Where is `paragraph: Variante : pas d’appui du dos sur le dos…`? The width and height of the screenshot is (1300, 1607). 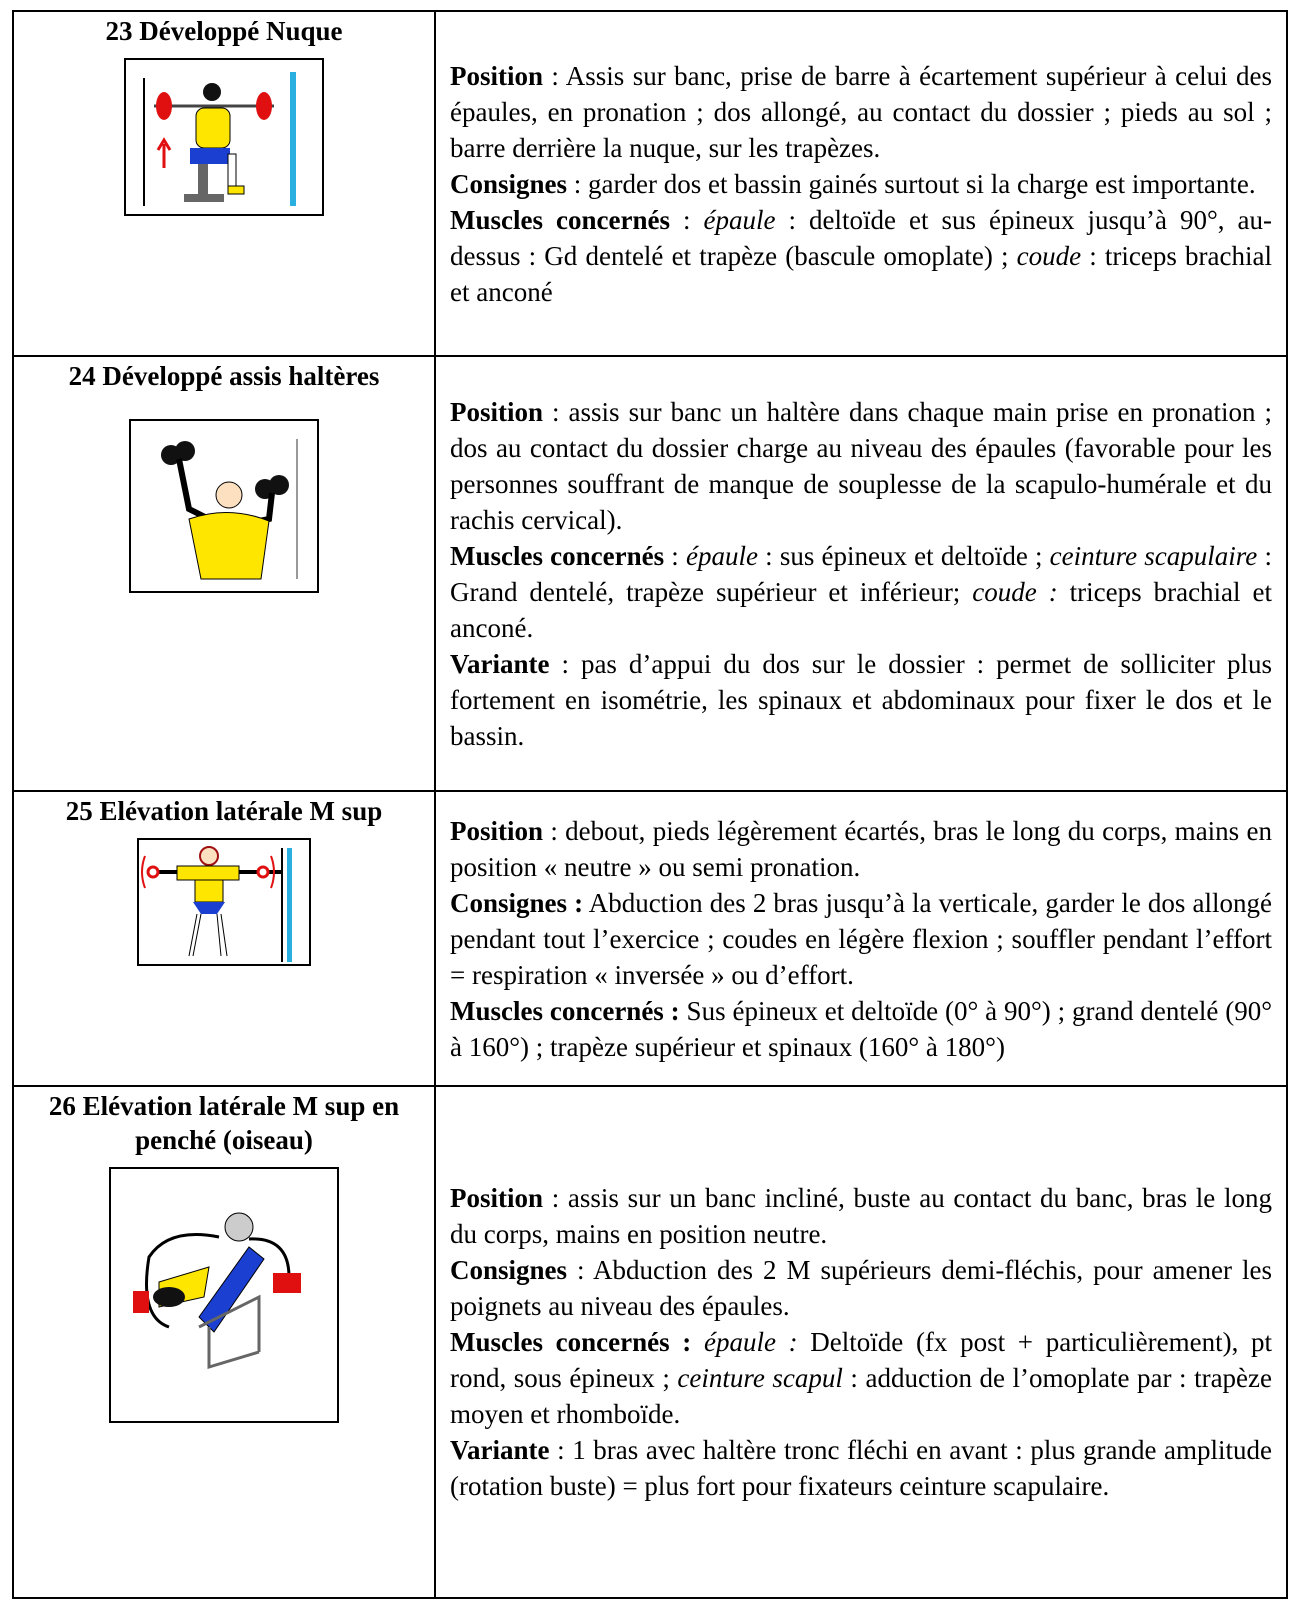
paragraph: Variante : pas d’appui du dos sur le dos… is located at coordinates (861, 700).